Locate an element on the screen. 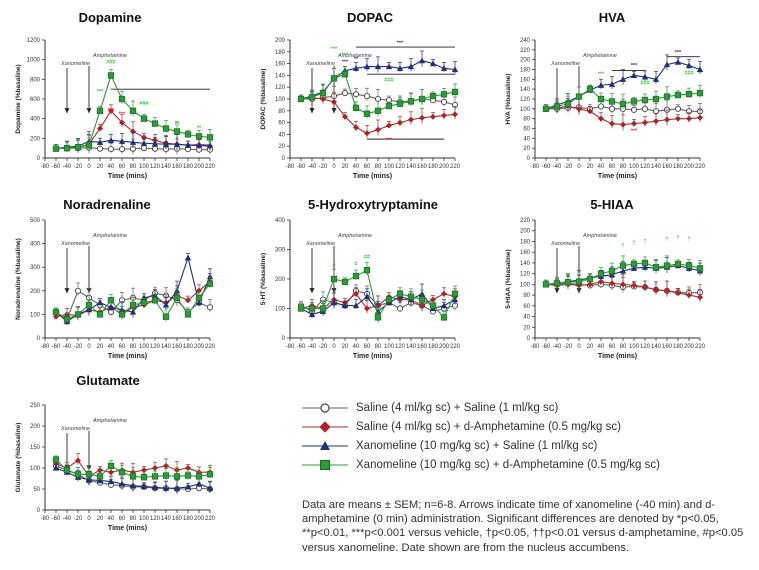  chart-title: Glutamate is located at coordinates (108, 380).